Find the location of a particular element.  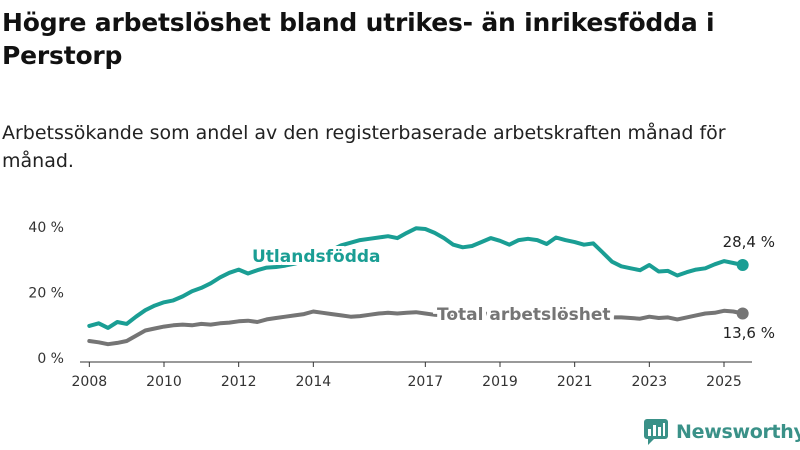

x-tick-label: 2021 is located at coordinates (575, 382).